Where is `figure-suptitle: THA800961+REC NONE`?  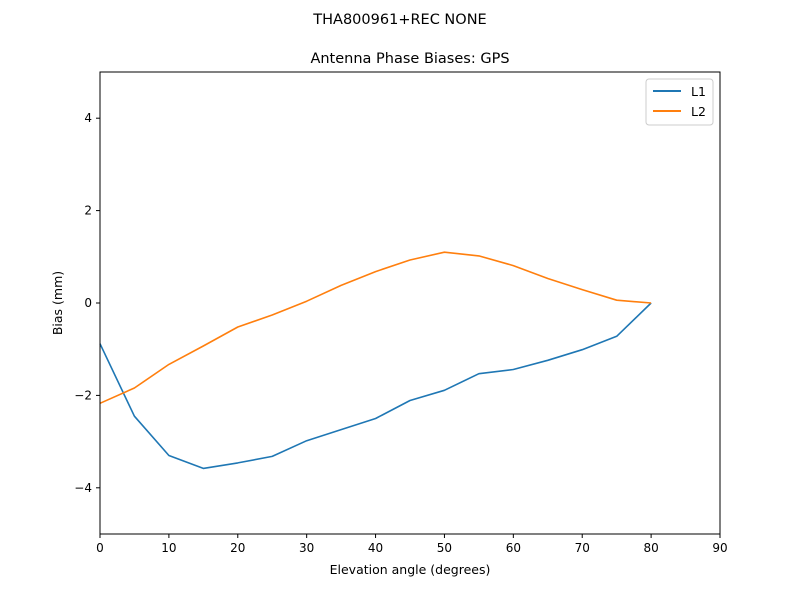 figure-suptitle: THA800961+REC NONE is located at coordinates (399, 20).